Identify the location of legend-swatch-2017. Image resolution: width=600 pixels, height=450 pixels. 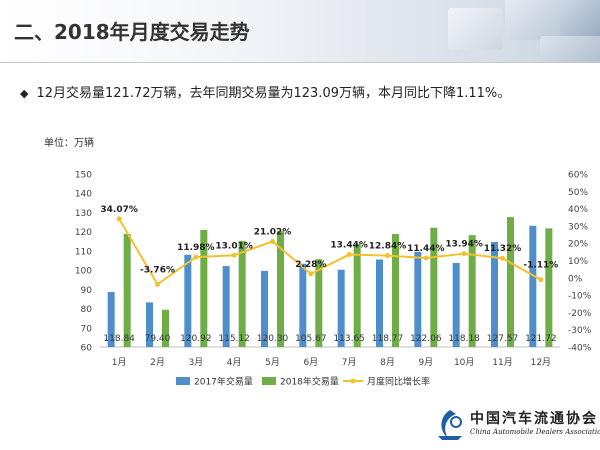
(183, 381).